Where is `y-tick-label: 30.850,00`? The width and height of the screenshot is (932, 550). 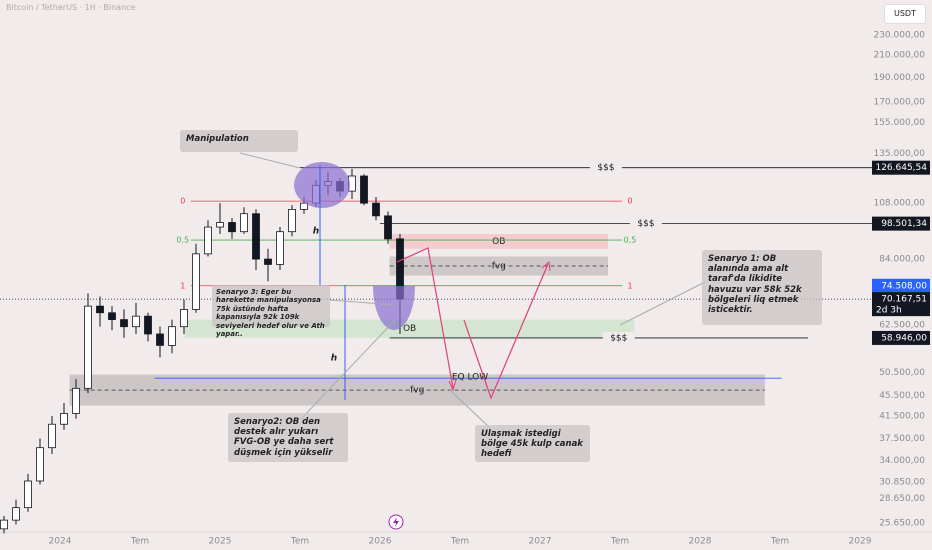
y-tick-label: 30.850,00 is located at coordinates (902, 483).